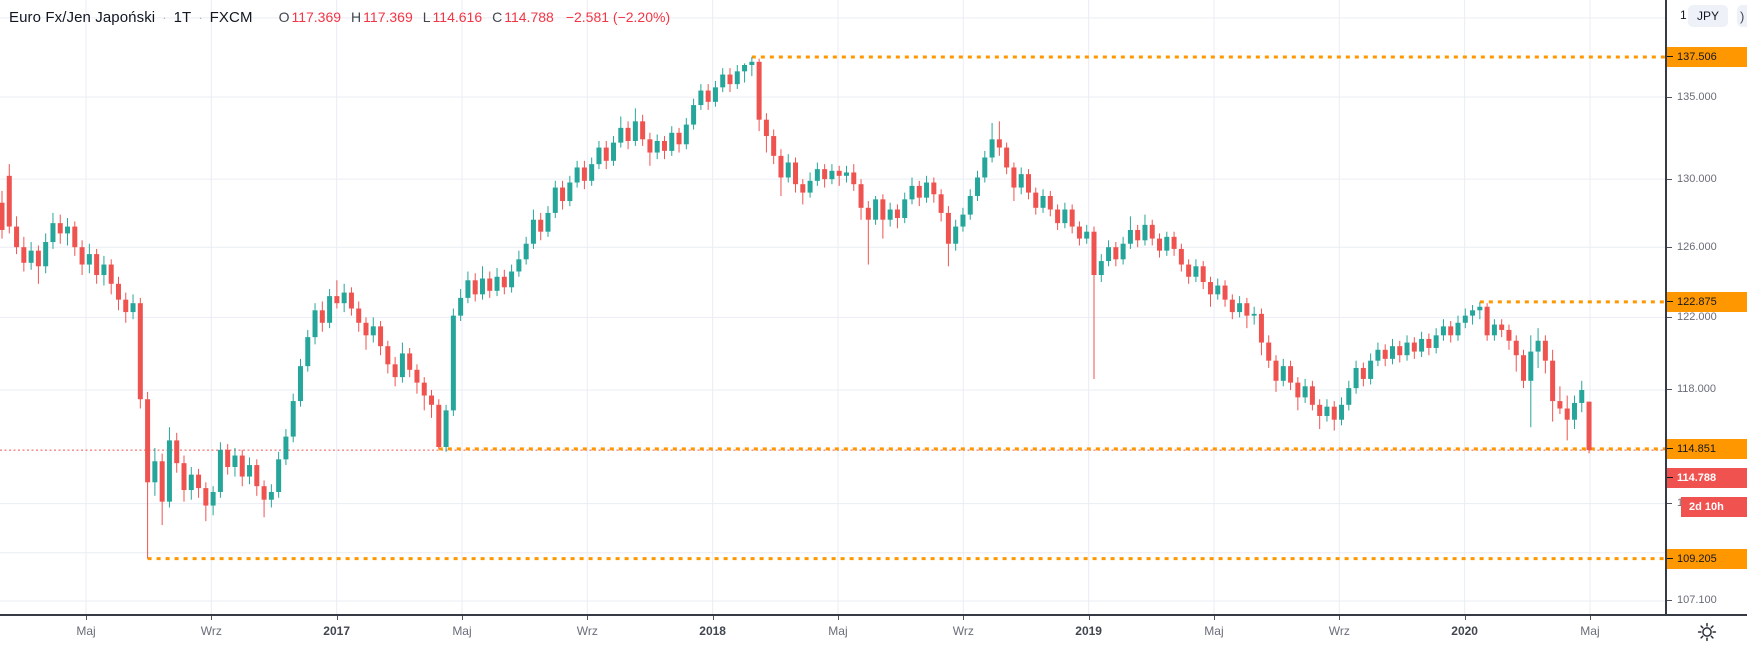 The height and width of the screenshot is (647, 1747). Describe the element at coordinates (1707, 632) in the screenshot. I see `sun-settings-icon` at that location.